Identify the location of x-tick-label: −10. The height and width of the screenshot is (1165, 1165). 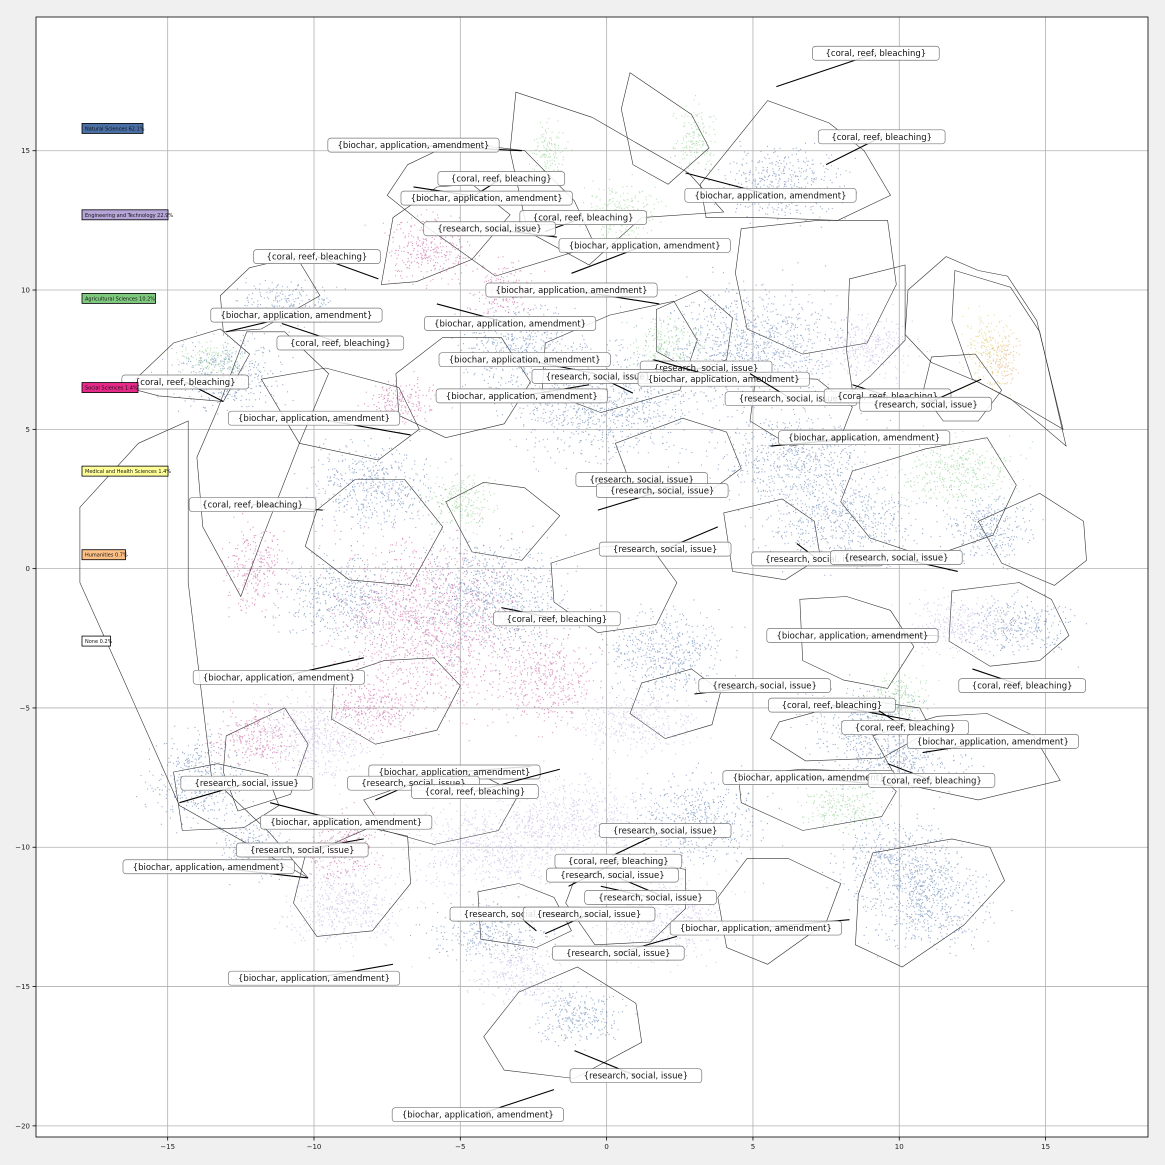
(314, 1147).